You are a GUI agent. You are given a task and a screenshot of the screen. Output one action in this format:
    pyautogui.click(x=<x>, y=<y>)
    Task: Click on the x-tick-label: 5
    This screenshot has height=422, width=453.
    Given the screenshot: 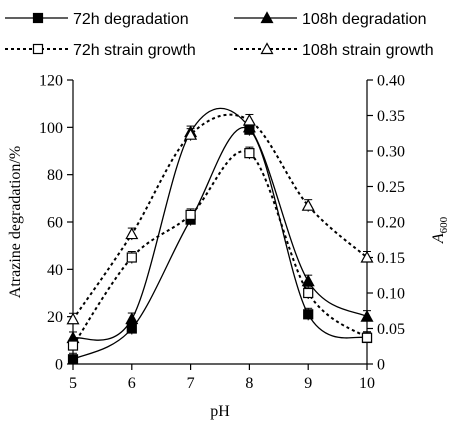 What is the action you would take?
    pyautogui.click(x=73, y=383)
    